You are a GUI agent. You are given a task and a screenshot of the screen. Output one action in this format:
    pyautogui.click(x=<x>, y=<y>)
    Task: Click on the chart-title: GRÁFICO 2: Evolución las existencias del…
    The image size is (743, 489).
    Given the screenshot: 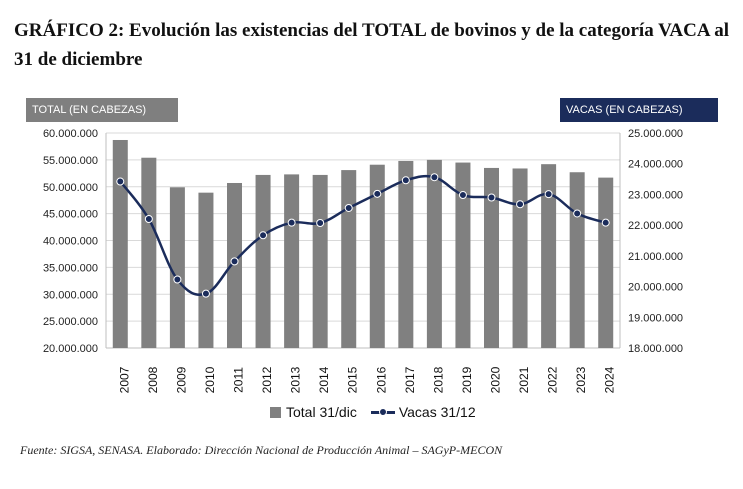 What is the action you would take?
    pyautogui.click(x=372, y=45)
    